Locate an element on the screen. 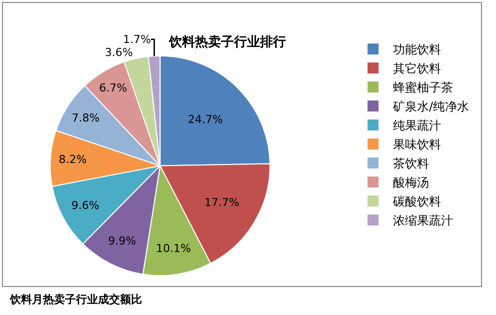 The height and width of the screenshot is (315, 496). data-label: 8.2% is located at coordinates (72, 159).